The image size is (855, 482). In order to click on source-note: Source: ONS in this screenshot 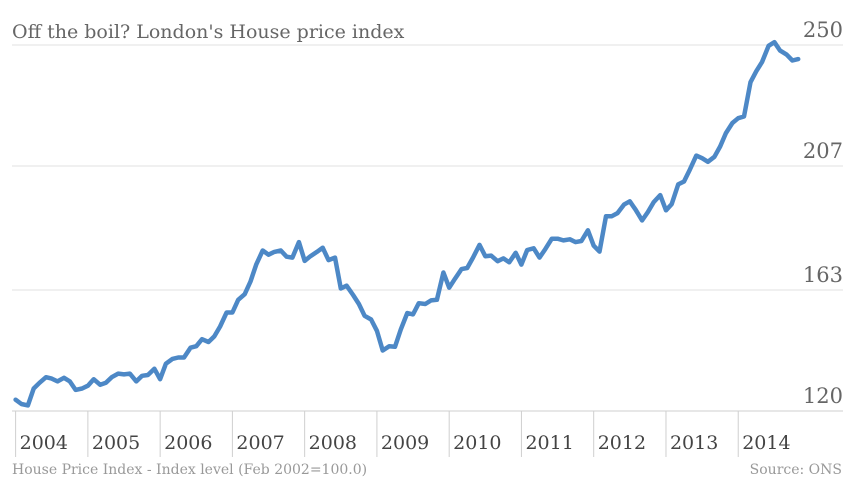, I will do `click(796, 470)`.